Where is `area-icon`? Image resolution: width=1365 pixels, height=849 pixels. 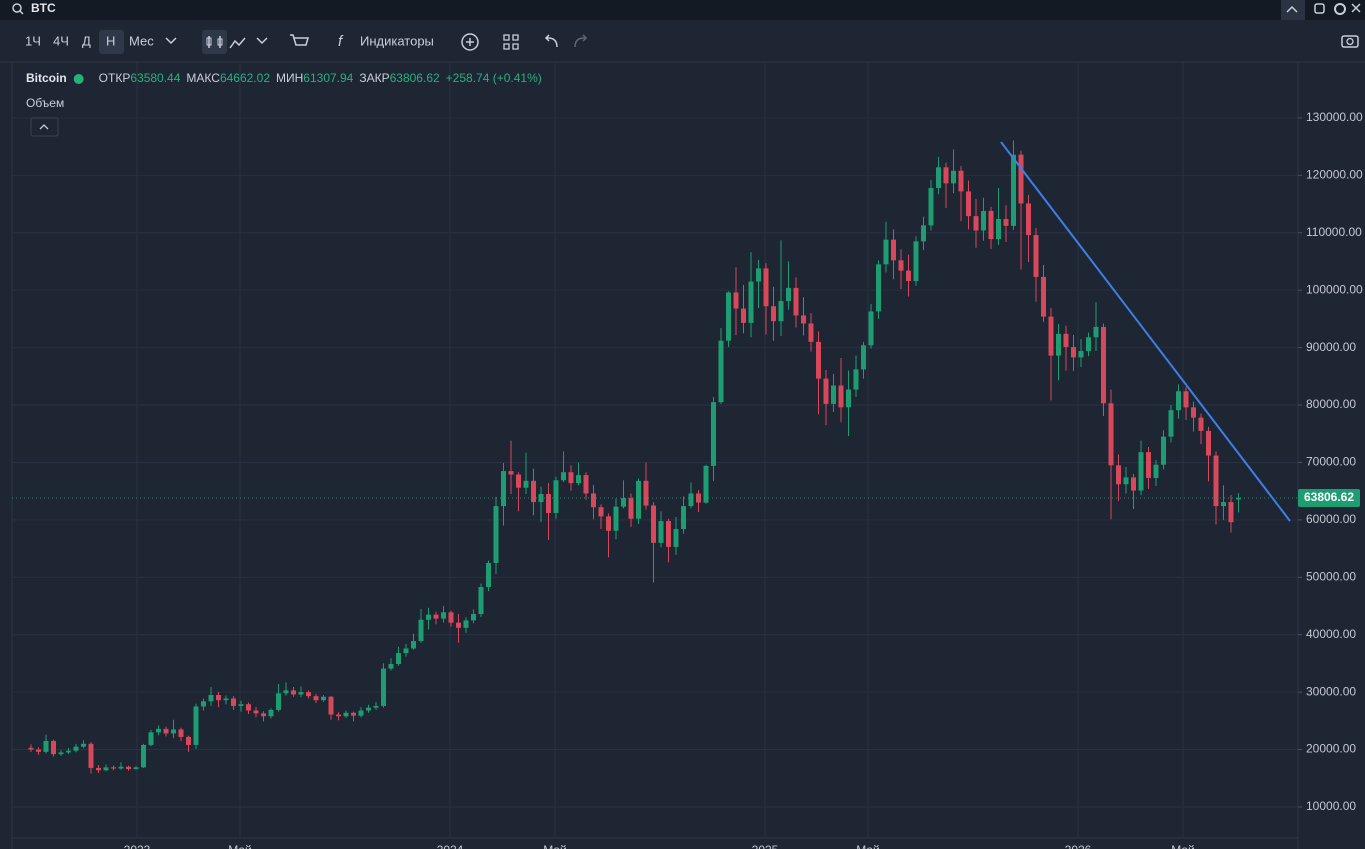
area-icon is located at coordinates (237, 43).